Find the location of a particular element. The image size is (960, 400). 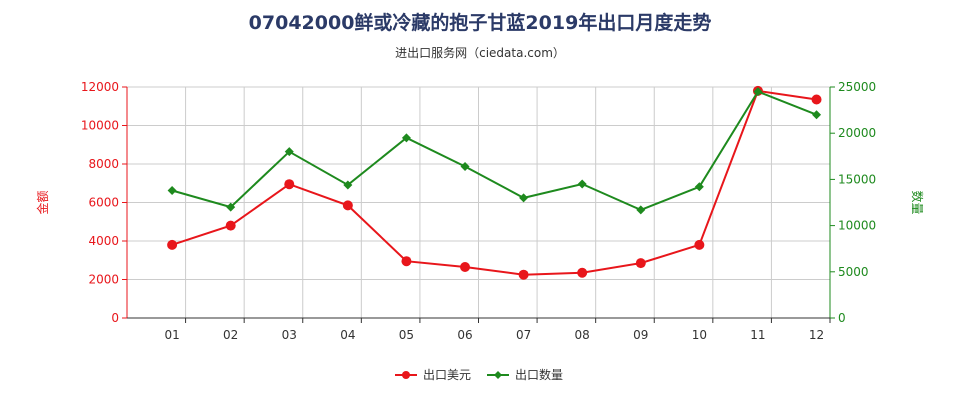

left-tick-label: 12000 is located at coordinates (100, 87).